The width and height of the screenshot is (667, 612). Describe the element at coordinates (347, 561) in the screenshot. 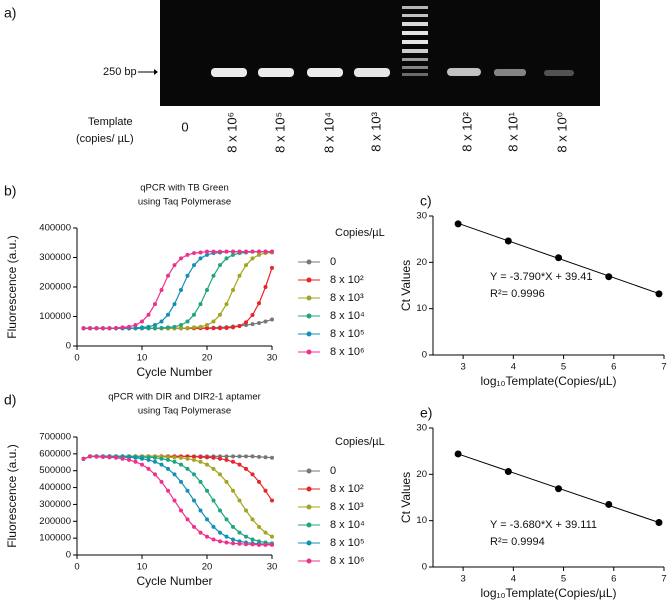

I see `legend-label: 8 x 10⁶` at that location.